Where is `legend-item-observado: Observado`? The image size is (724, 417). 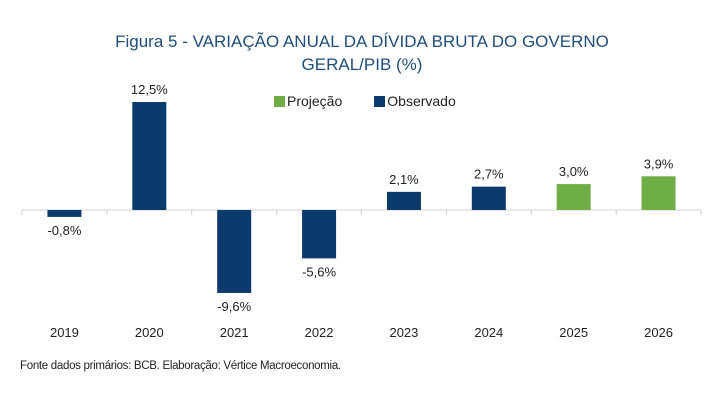 legend-item-observado: Observado is located at coordinates (415, 101).